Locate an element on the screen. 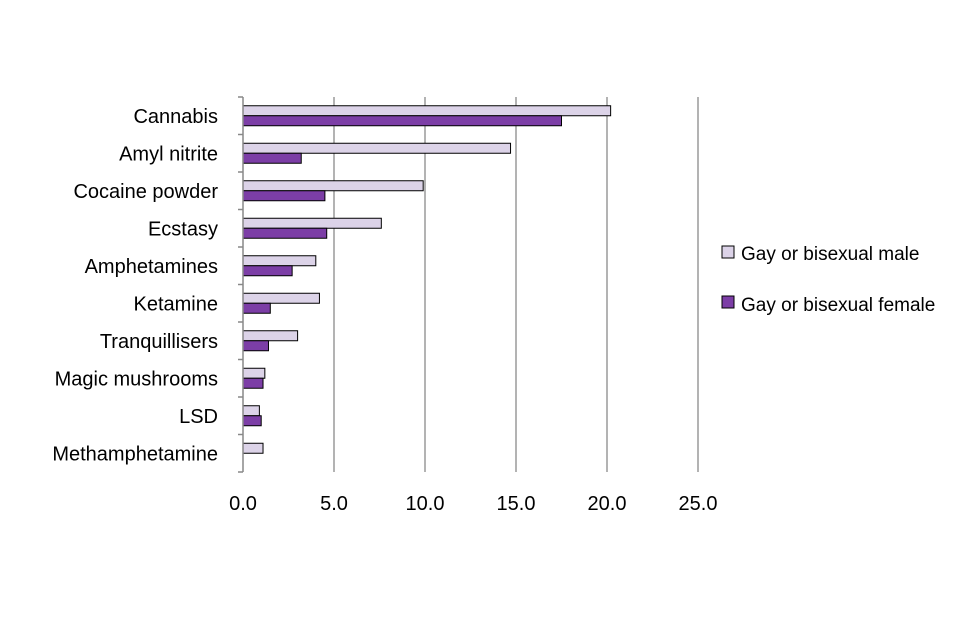  category-label-4: Amphetamines is located at coordinates (151, 267).